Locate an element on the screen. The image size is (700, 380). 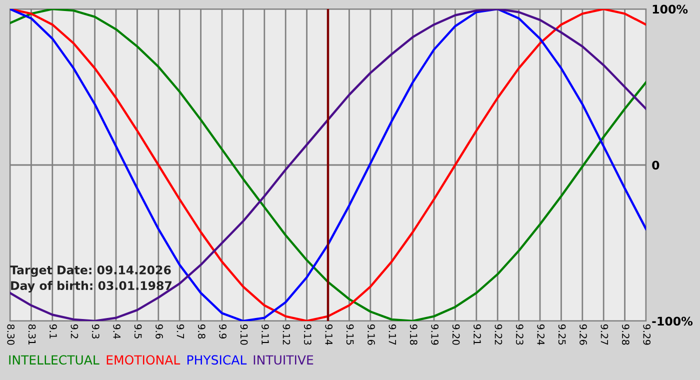
text: INTELLECTUAL is located at coordinates (54, 360).